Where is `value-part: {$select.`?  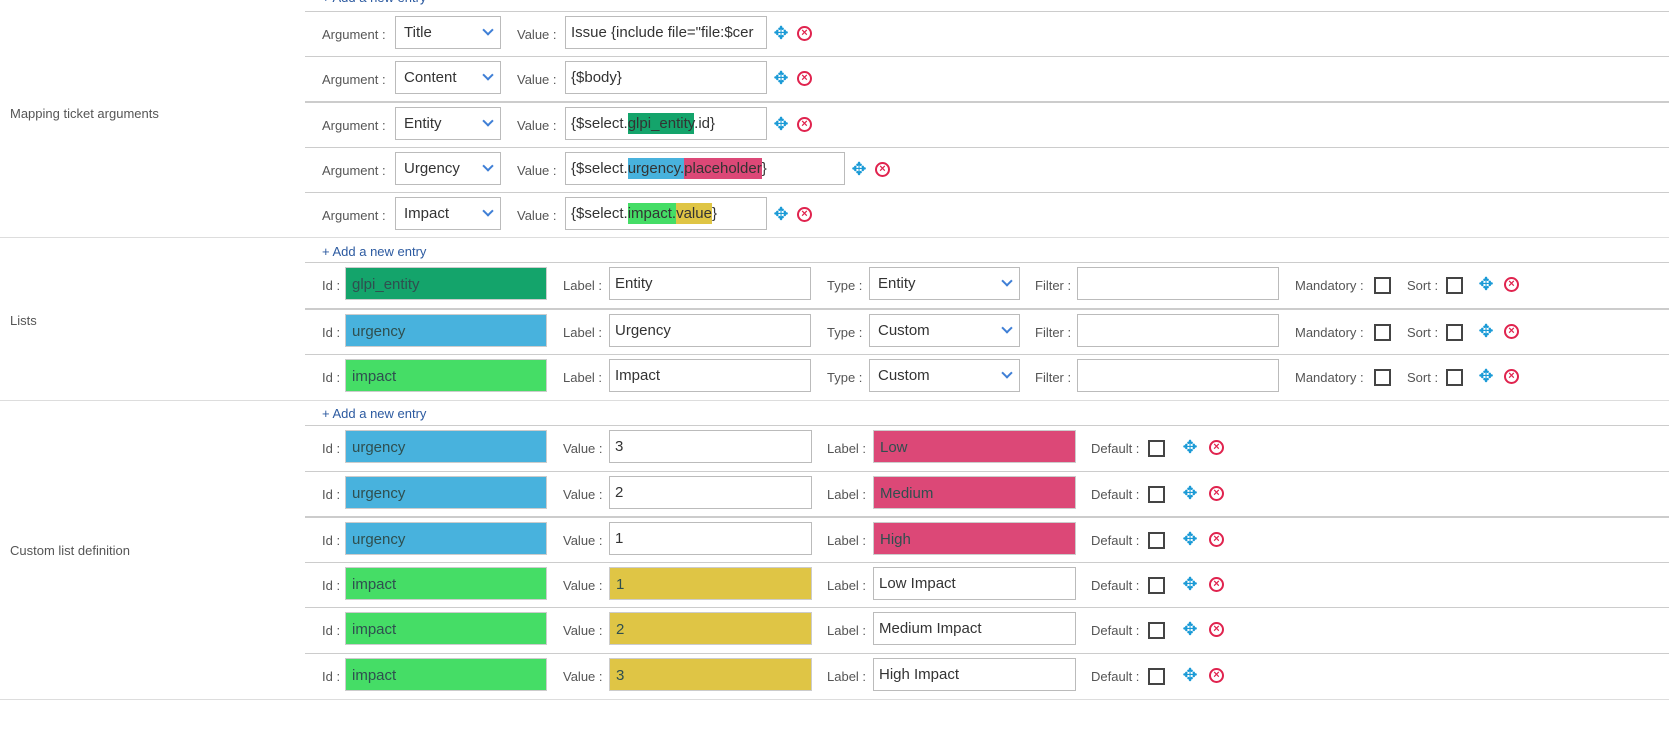 value-part: {$select. is located at coordinates (599, 124).